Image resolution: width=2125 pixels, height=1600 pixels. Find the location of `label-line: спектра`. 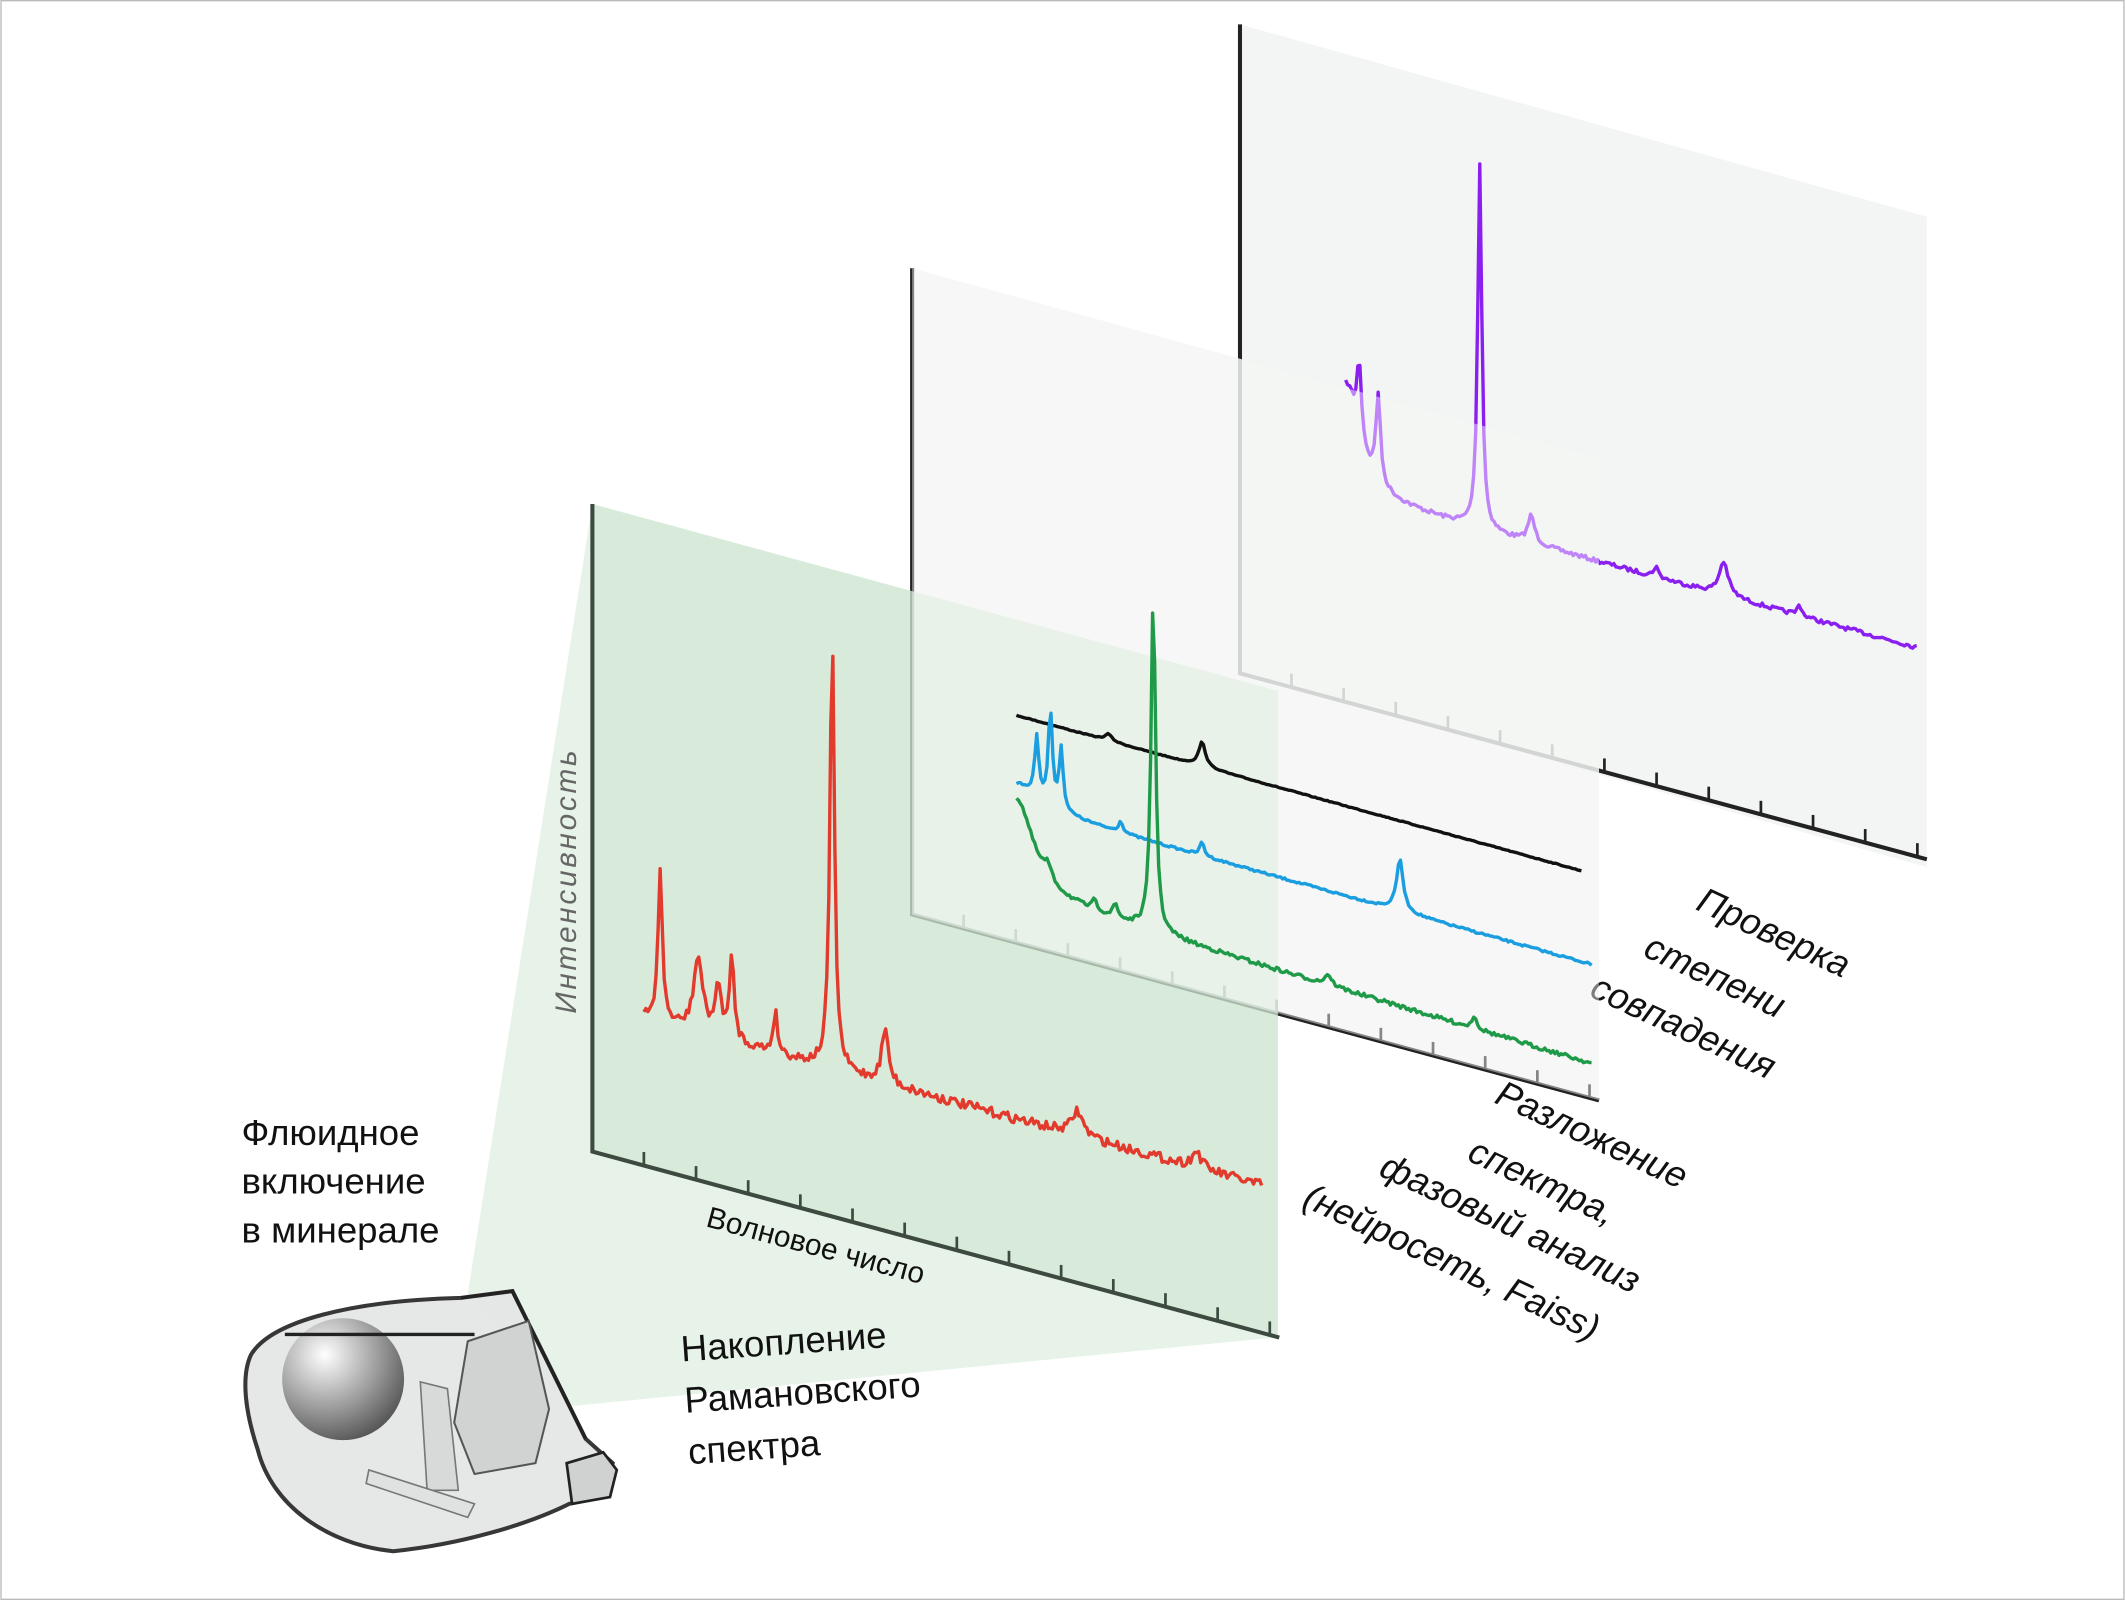

label-line: спектра is located at coordinates (754, 1447).